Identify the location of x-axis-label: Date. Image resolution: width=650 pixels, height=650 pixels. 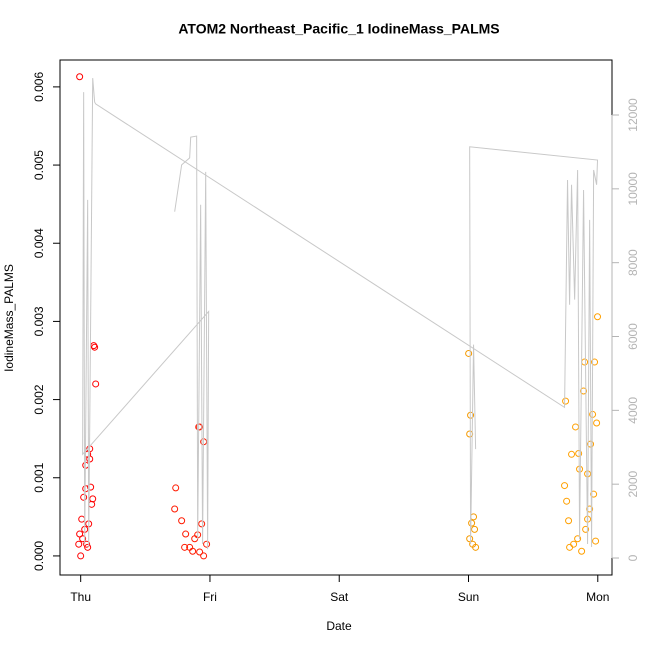
(339, 626).